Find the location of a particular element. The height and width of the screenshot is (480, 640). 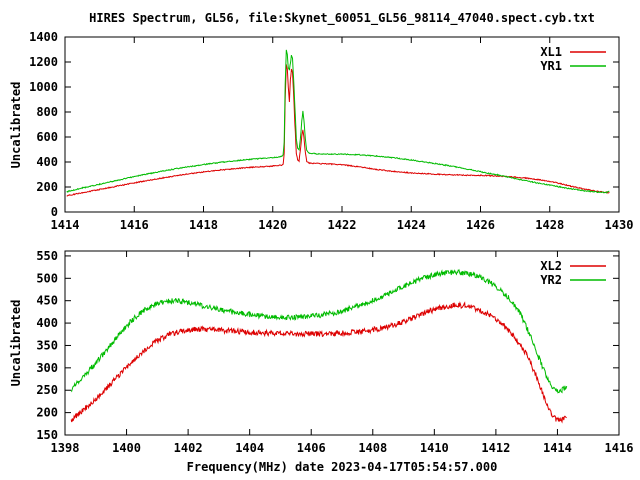

y-tick-label: 450 is located at coordinates (47, 301).